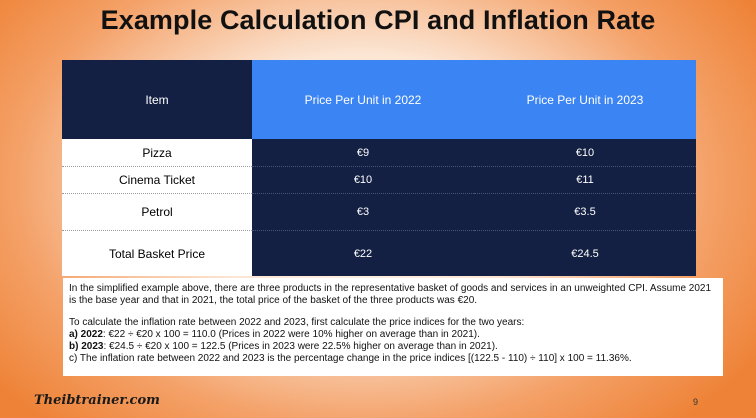 Image resolution: width=756 pixels, height=418 pixels. I want to click on table-row: Cinema Ticket €10 €11, so click(379, 180).